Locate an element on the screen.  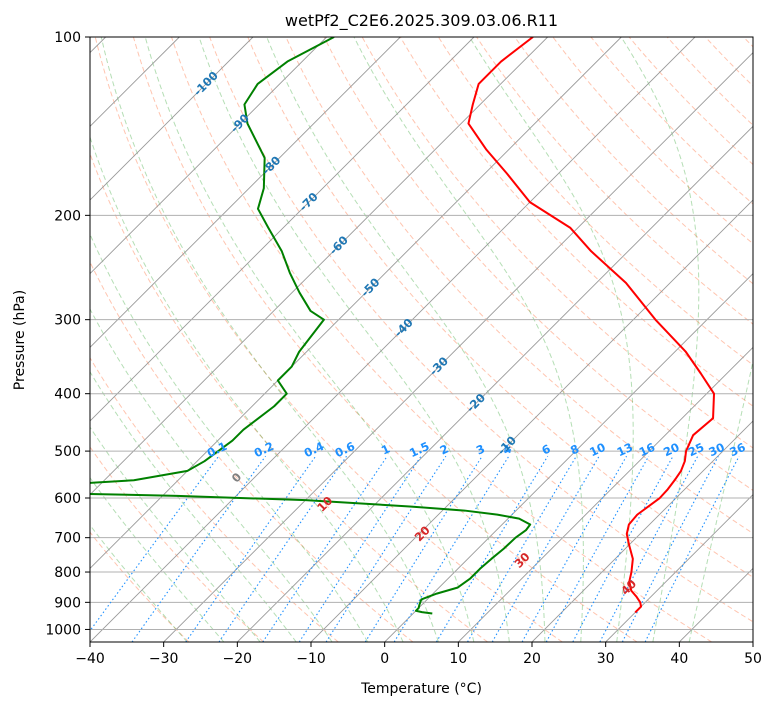
y-tick-label: 700 is located at coordinates (67, 539).